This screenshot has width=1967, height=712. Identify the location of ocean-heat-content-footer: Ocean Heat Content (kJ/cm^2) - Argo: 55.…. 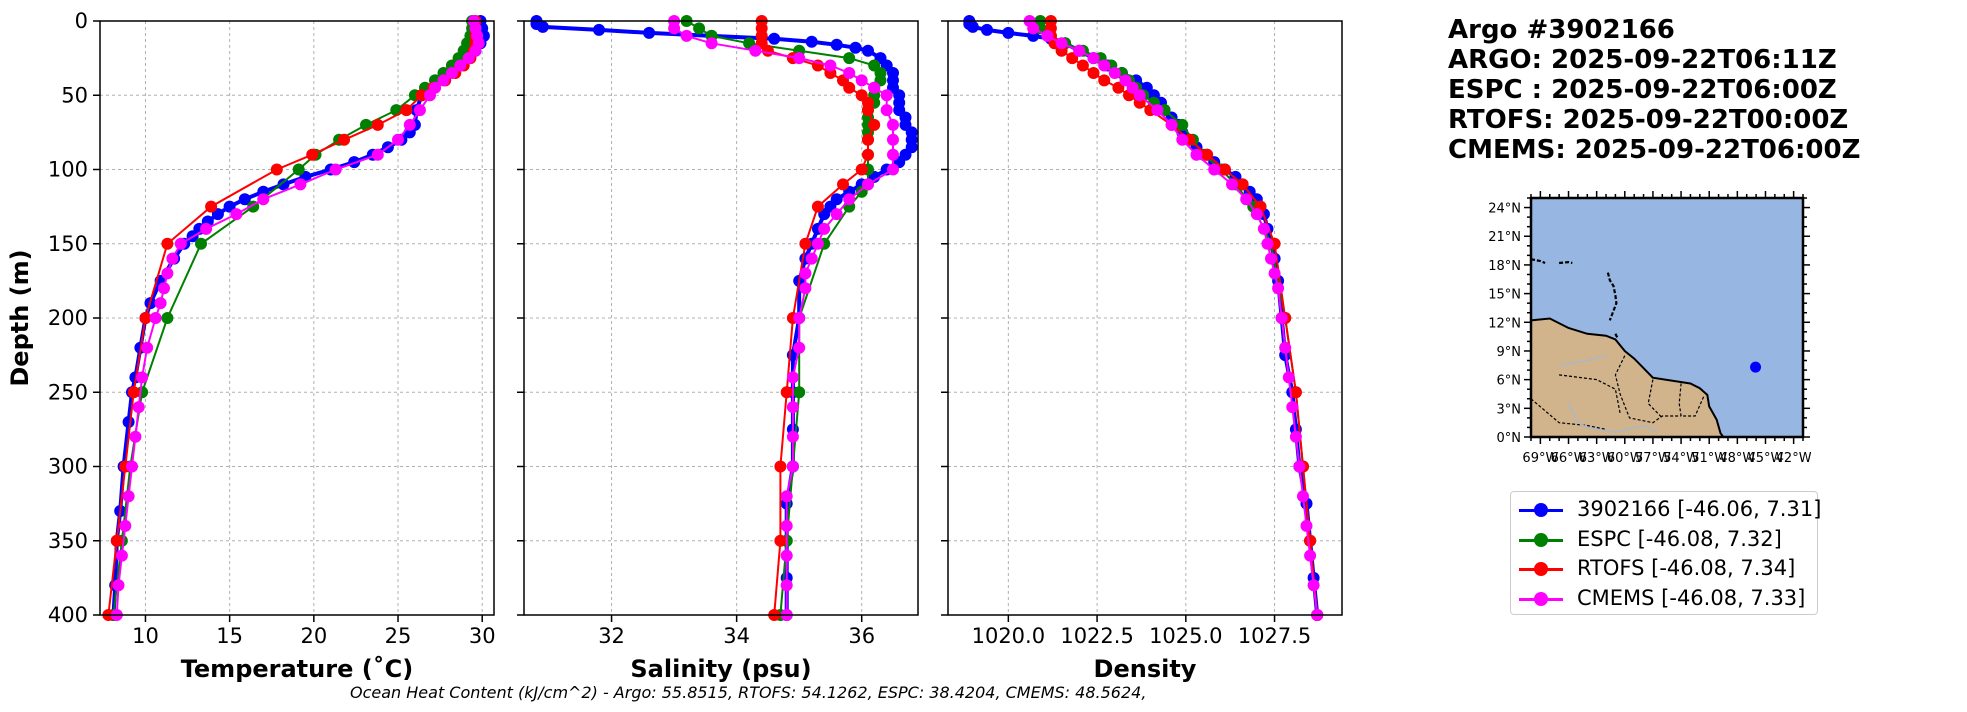
(748, 692).